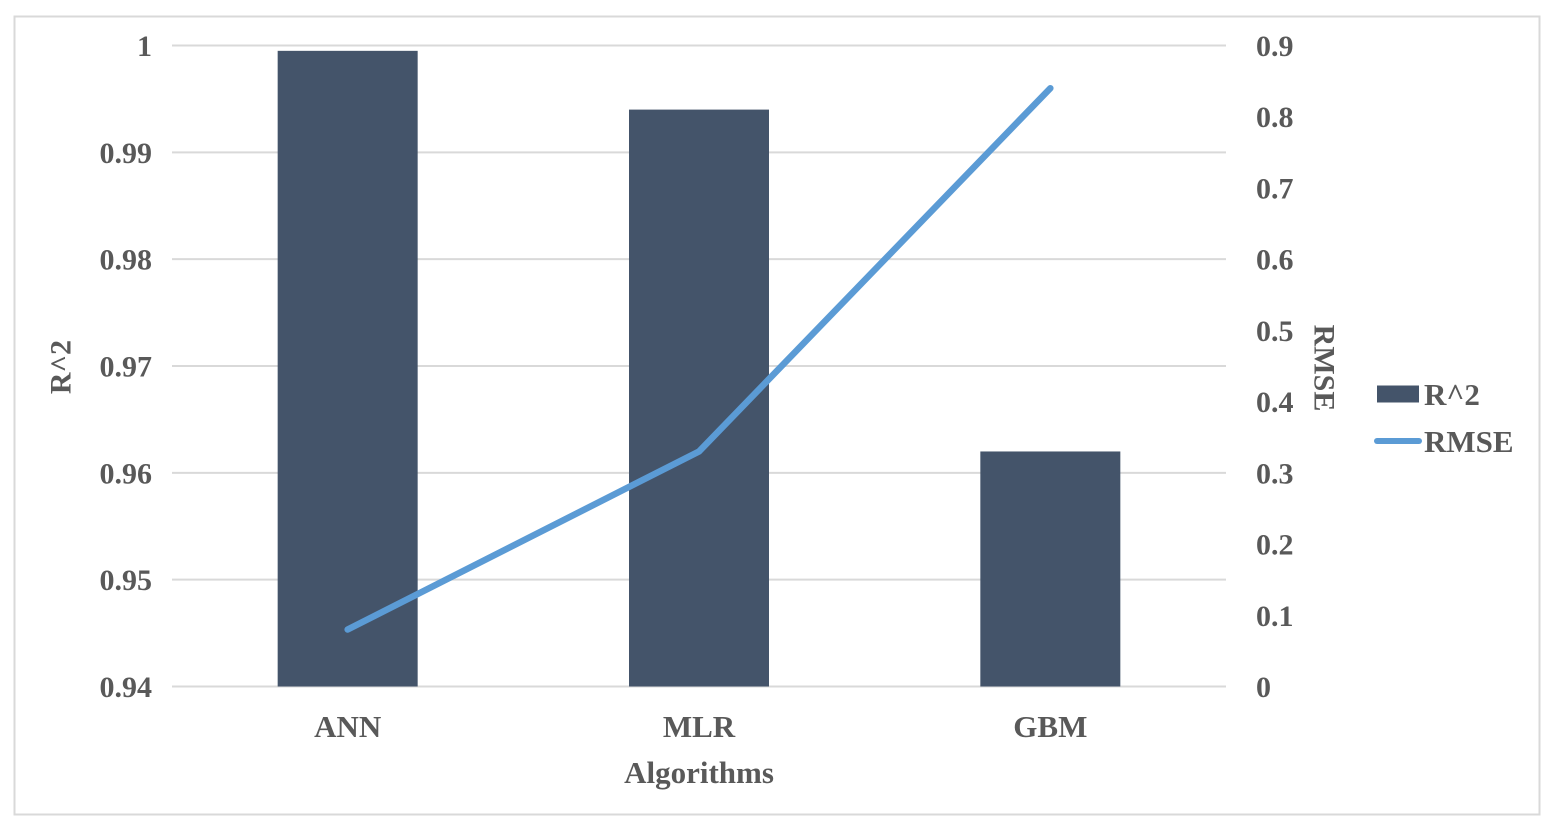  I want to click on x-axis-title: Algorithms, so click(699, 772).